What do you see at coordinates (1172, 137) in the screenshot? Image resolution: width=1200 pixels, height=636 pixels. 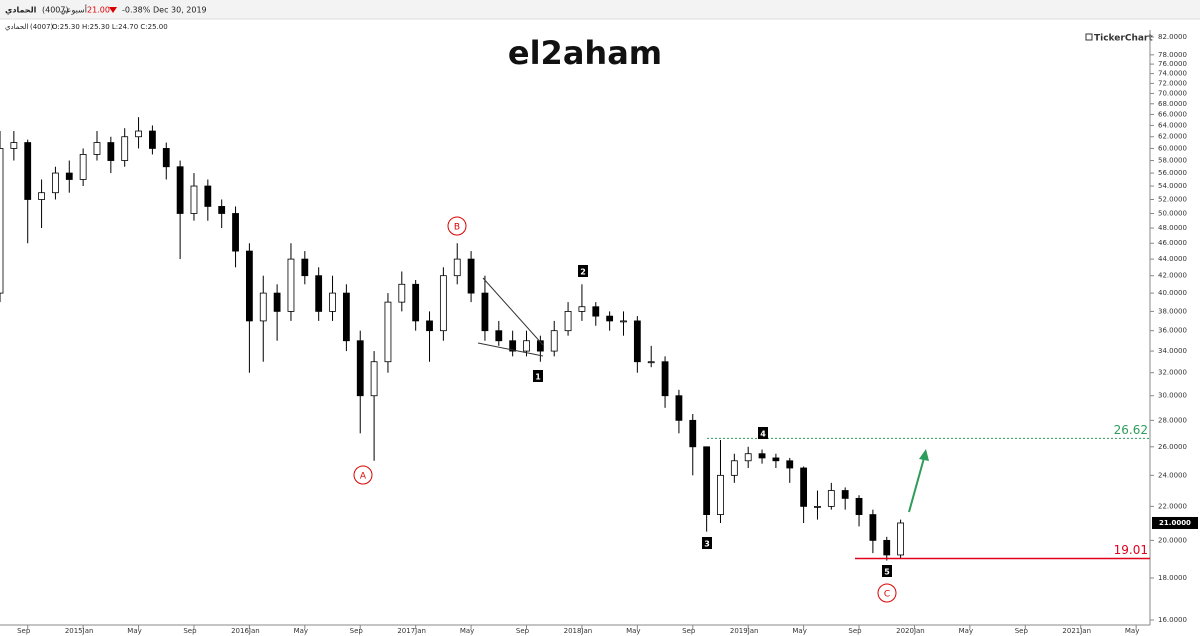 I see `y-tick-label: 62.0000` at bounding box center [1172, 137].